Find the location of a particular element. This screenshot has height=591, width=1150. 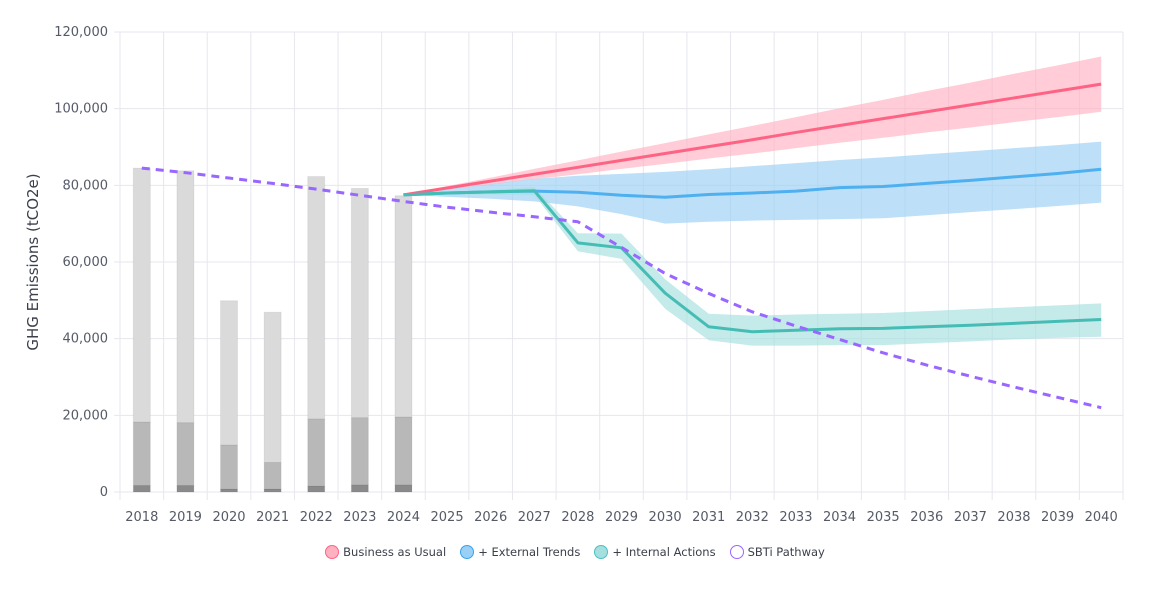

x-tick-label: 2030 is located at coordinates (665, 517).